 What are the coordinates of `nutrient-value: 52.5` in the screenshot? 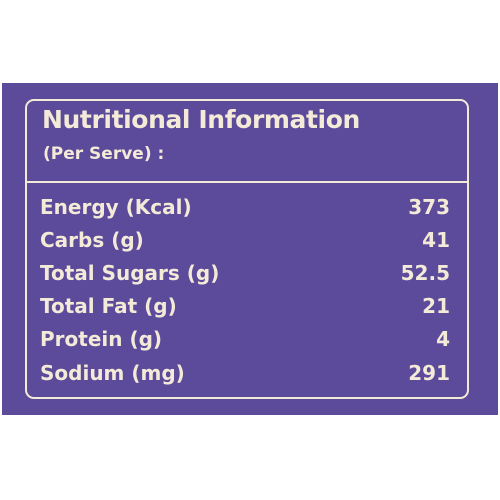 It's located at (425, 273).